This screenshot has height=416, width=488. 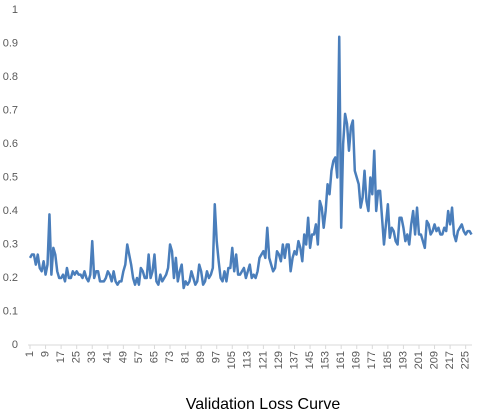 I want to click on x-tick-label: 65, so click(x=154, y=357).